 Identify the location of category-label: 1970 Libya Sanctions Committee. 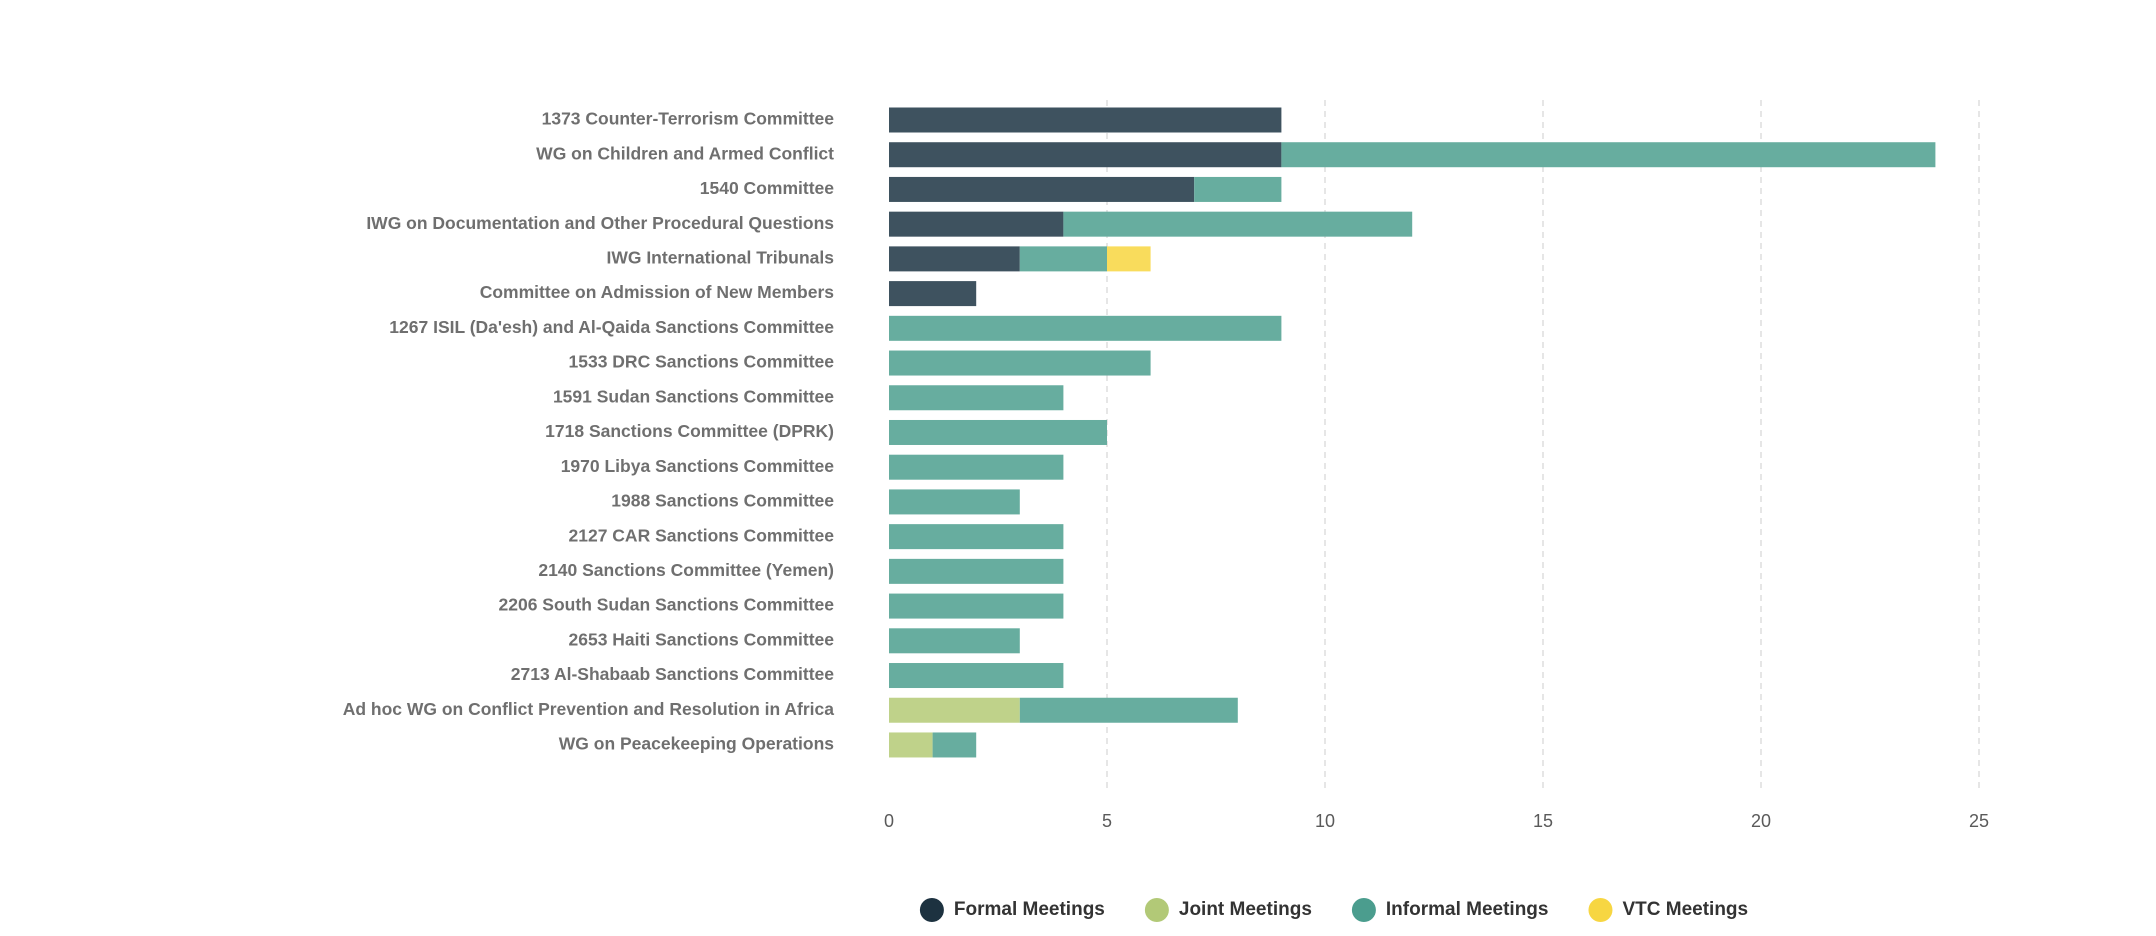
(698, 466).